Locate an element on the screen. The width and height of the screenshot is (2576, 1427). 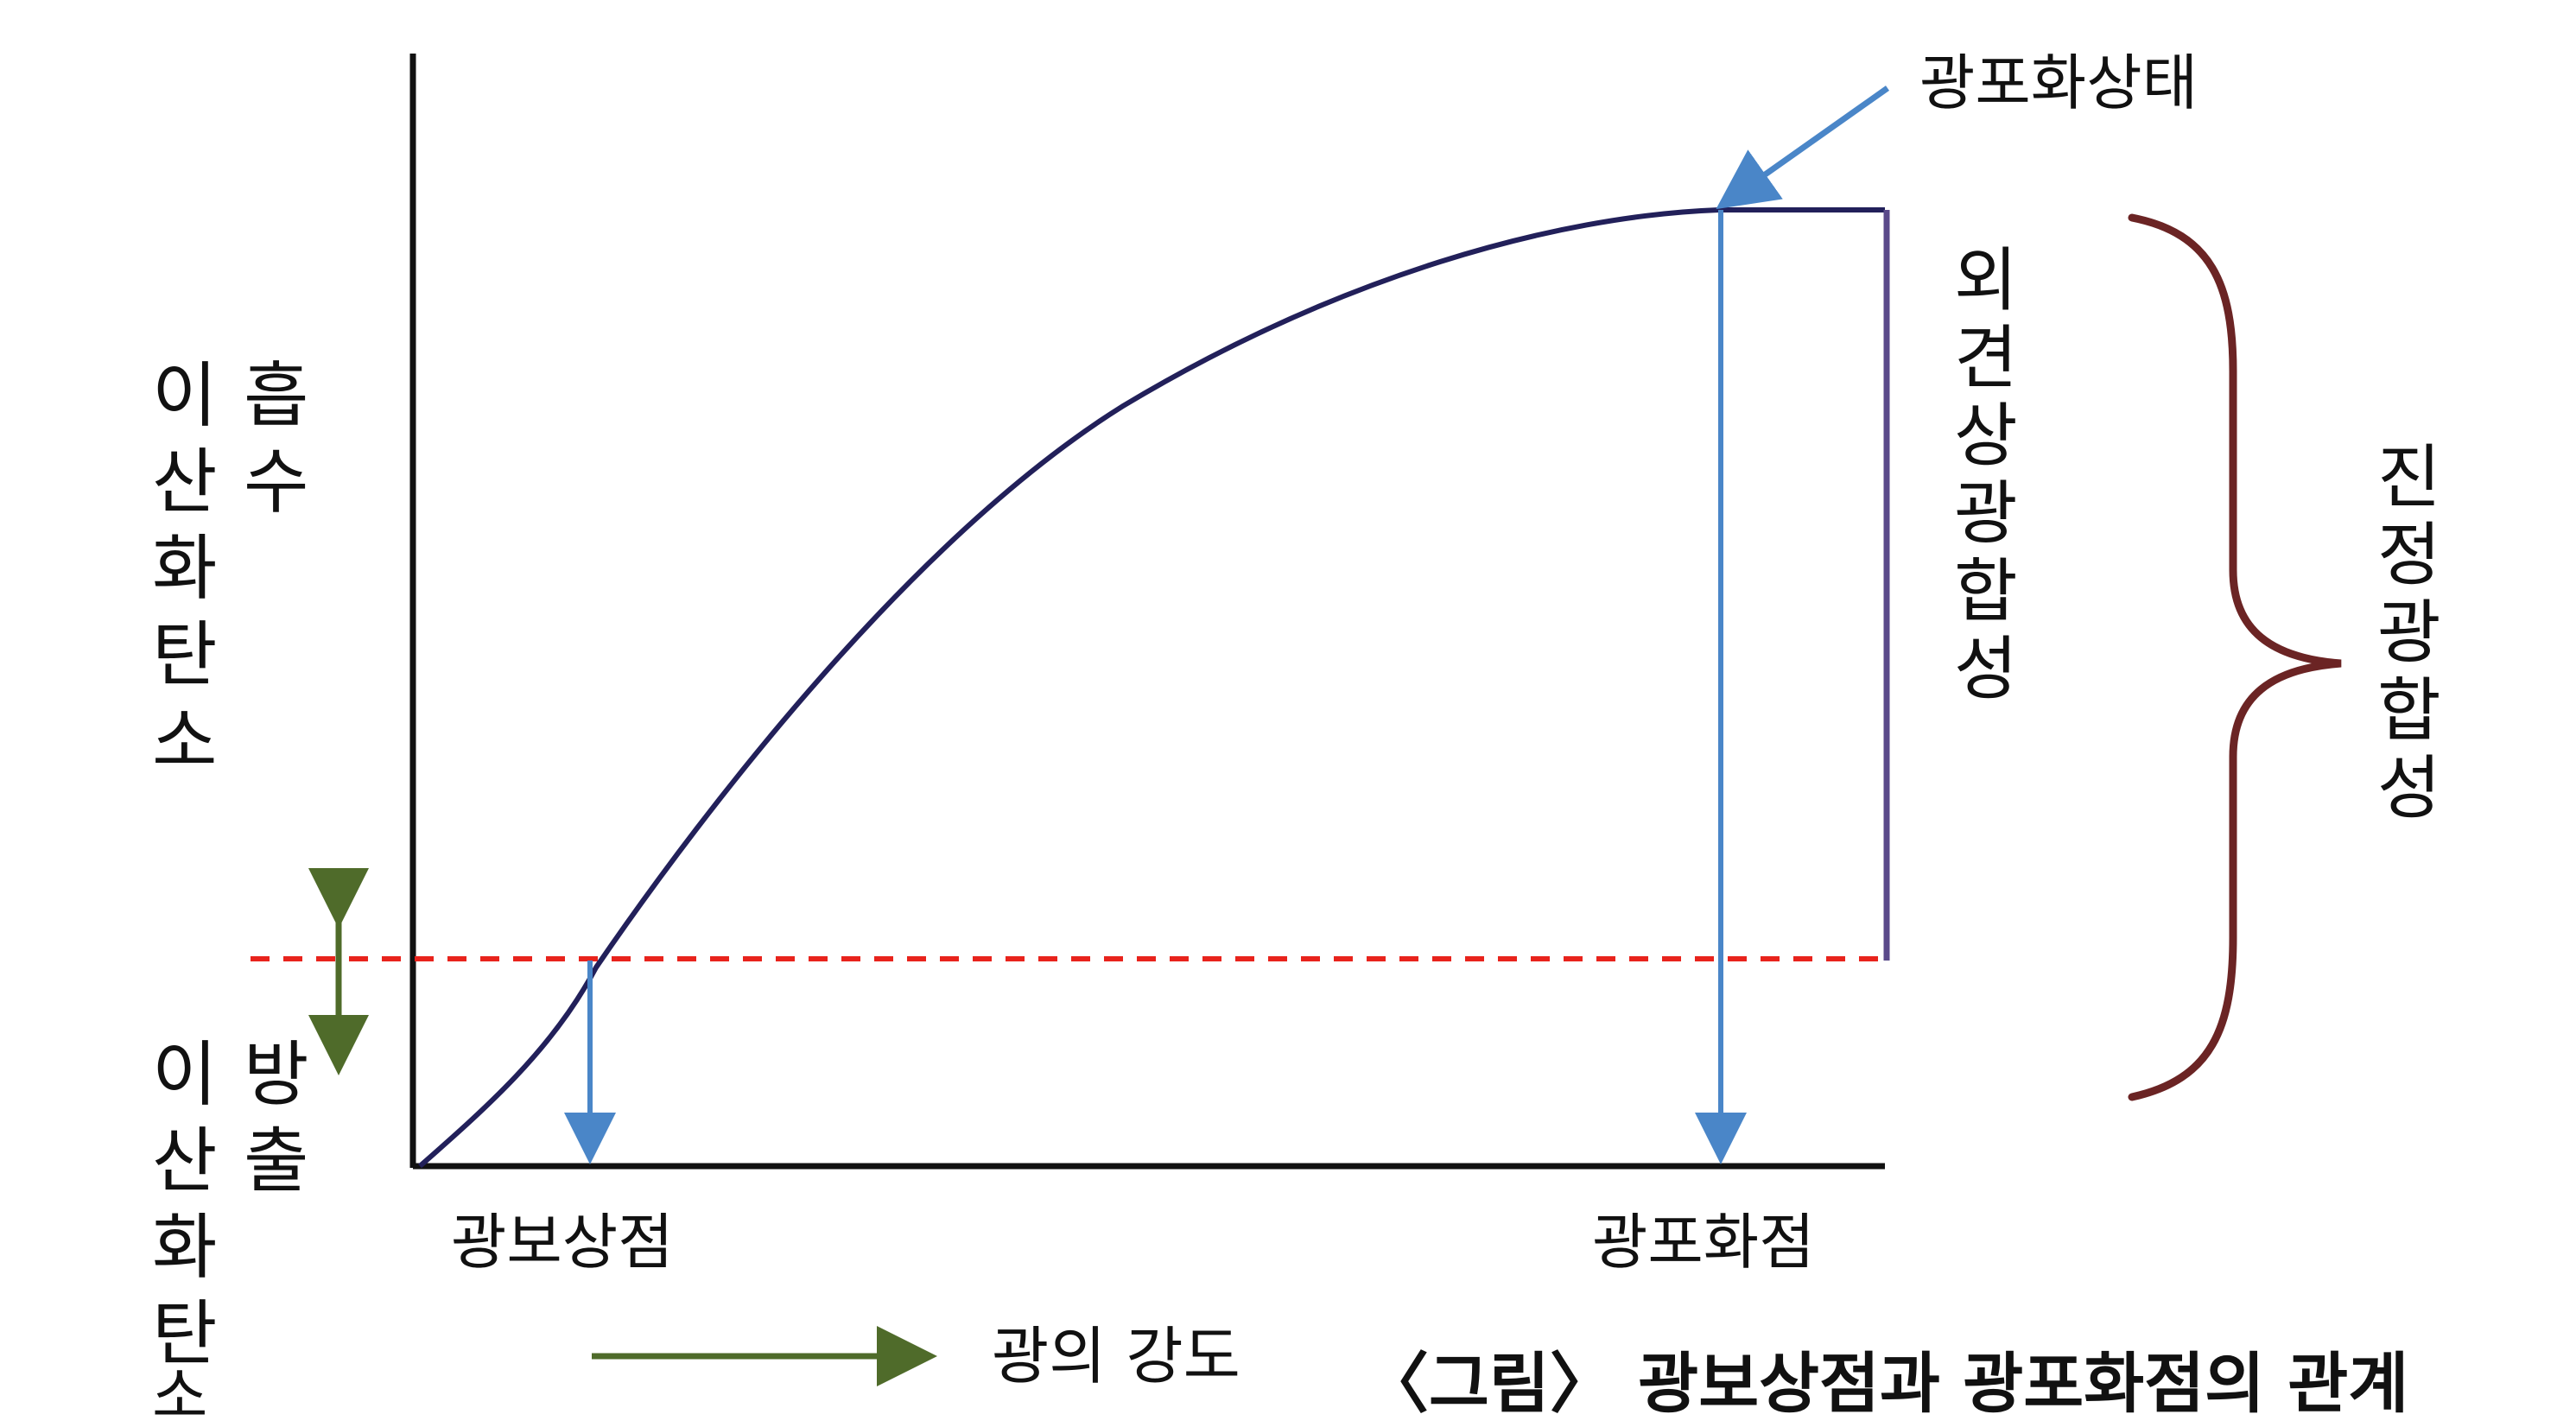
light-compensation-point-label: 광보상점 is located at coordinates (562, 1243).